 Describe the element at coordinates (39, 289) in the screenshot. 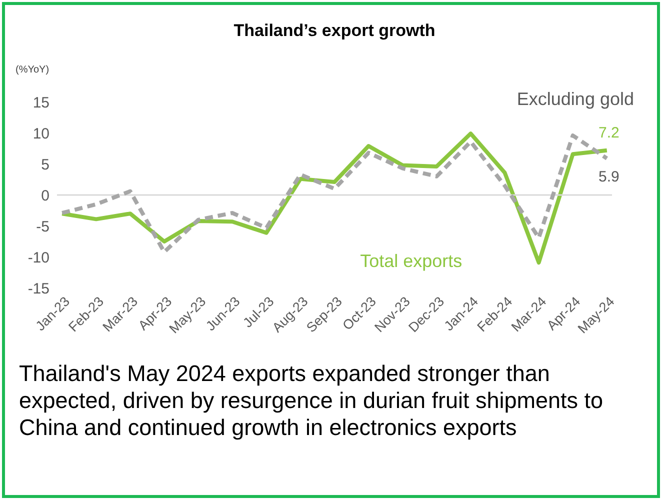

I see `y-tick-label: -15` at that location.